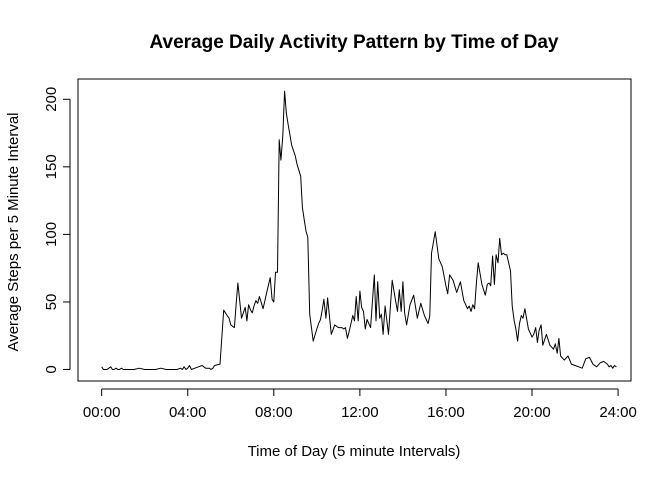 This screenshot has width=672, height=480. Describe the element at coordinates (360, 412) in the screenshot. I see `x-tick-label: 12:00` at that location.